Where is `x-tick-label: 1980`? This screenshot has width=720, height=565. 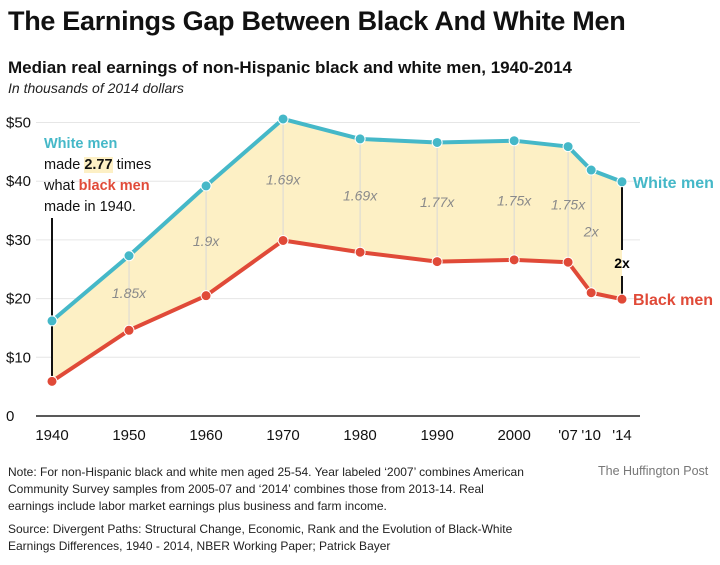
x-tick-label: 1980 is located at coordinates (359, 435).